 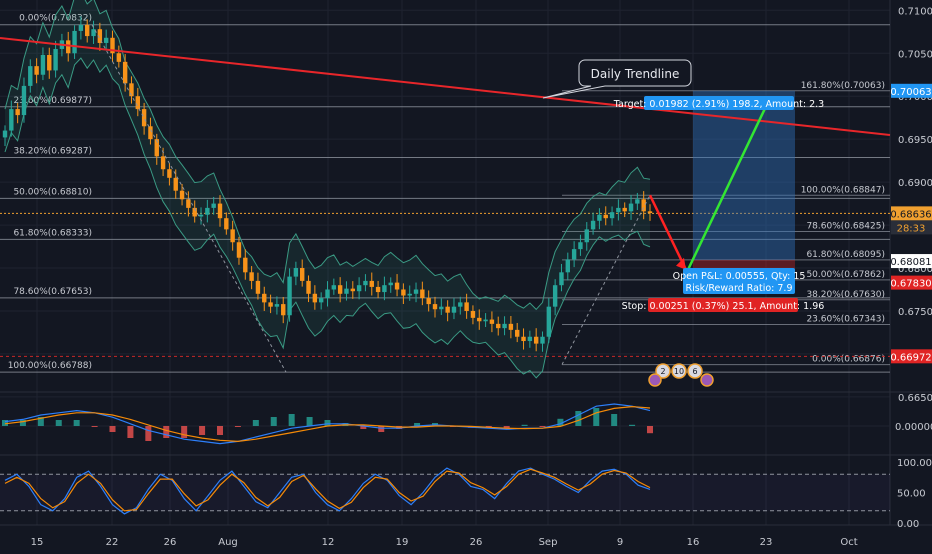 What do you see at coordinates (52, 101) in the screenshot?
I see `fib-level-label: 23.60%(0.69877)` at bounding box center [52, 101].